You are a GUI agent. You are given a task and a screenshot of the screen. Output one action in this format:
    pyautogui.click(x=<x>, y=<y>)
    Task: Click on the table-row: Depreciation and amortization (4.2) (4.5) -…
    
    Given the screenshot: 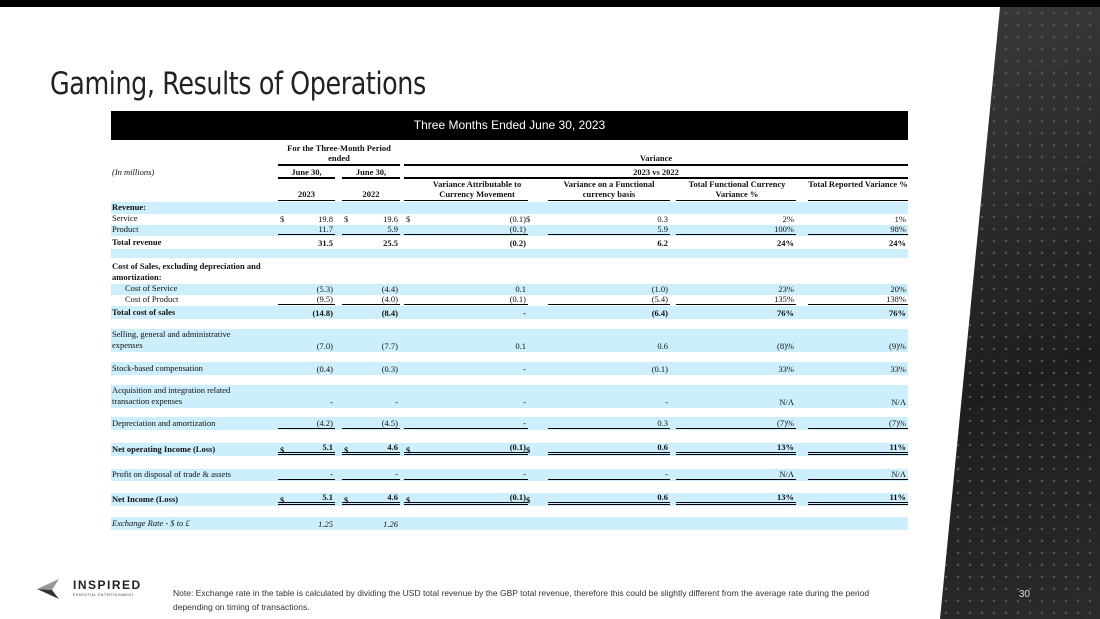 What is the action you would take?
    pyautogui.click(x=509, y=423)
    